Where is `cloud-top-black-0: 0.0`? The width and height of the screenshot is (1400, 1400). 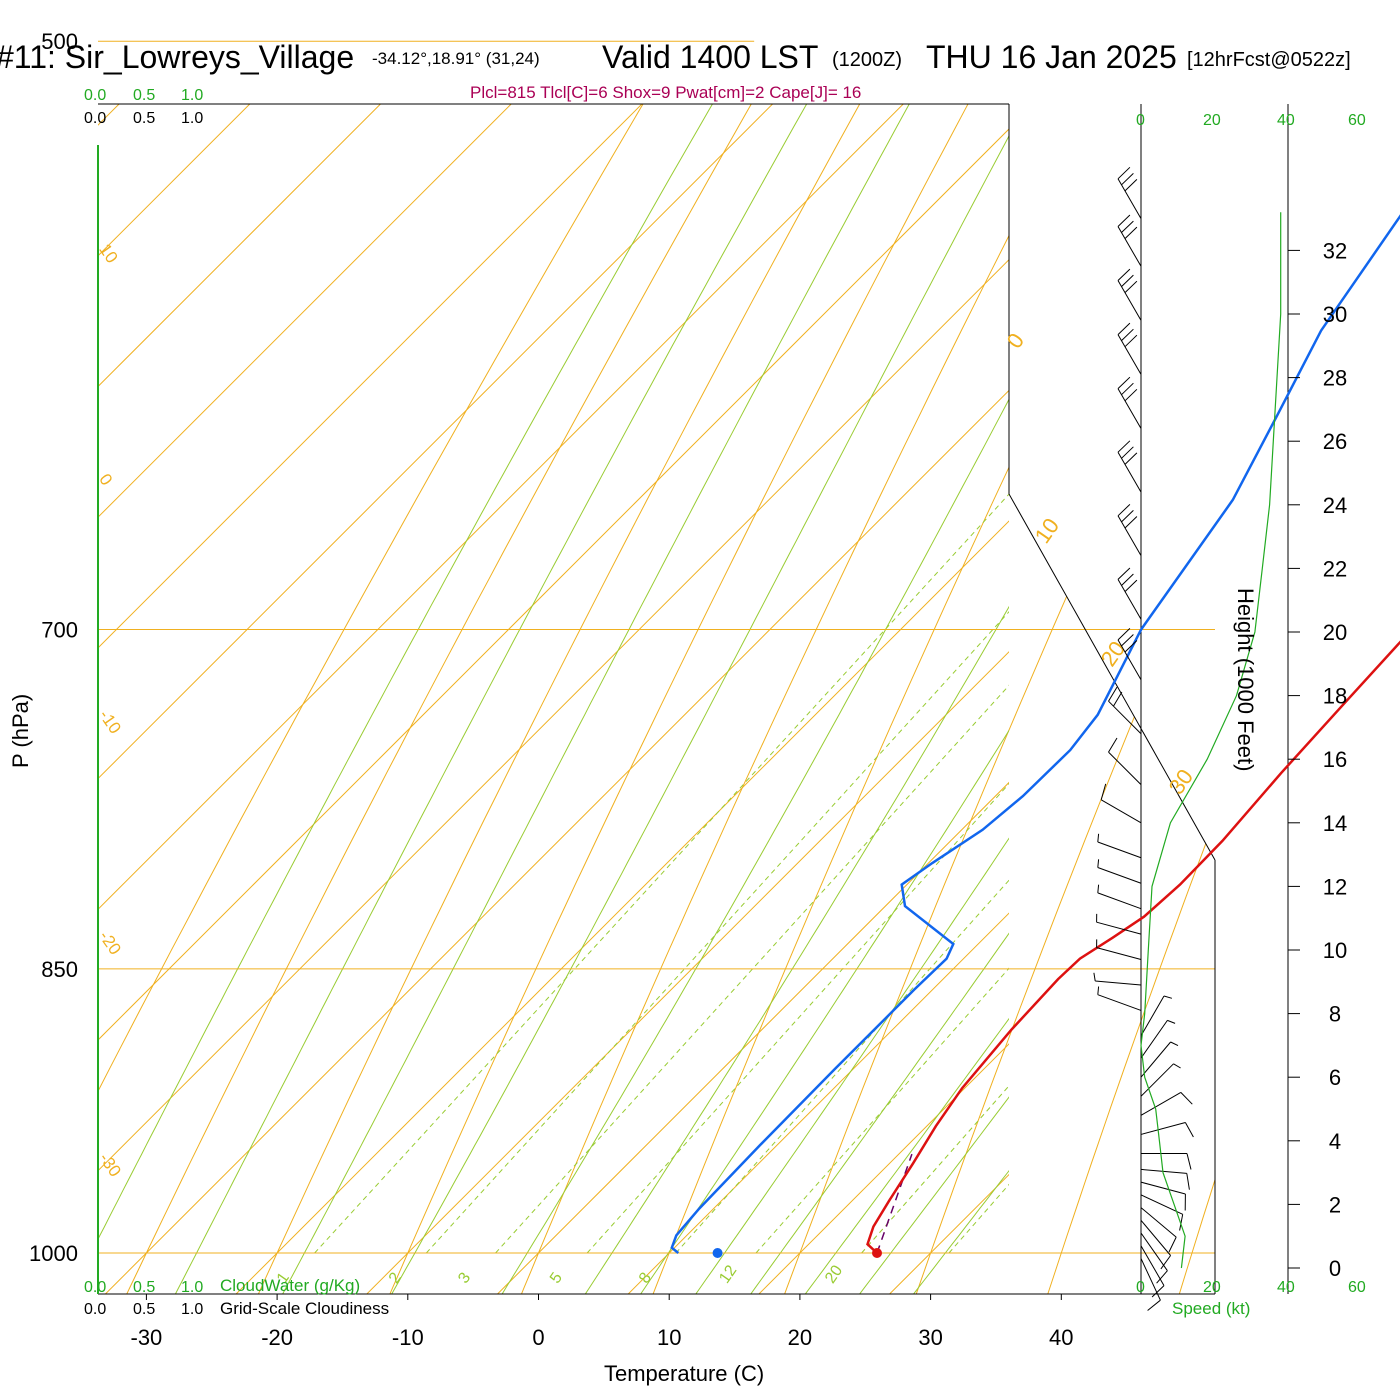
cloud-top-black-0: 0.0 is located at coordinates (95, 118).